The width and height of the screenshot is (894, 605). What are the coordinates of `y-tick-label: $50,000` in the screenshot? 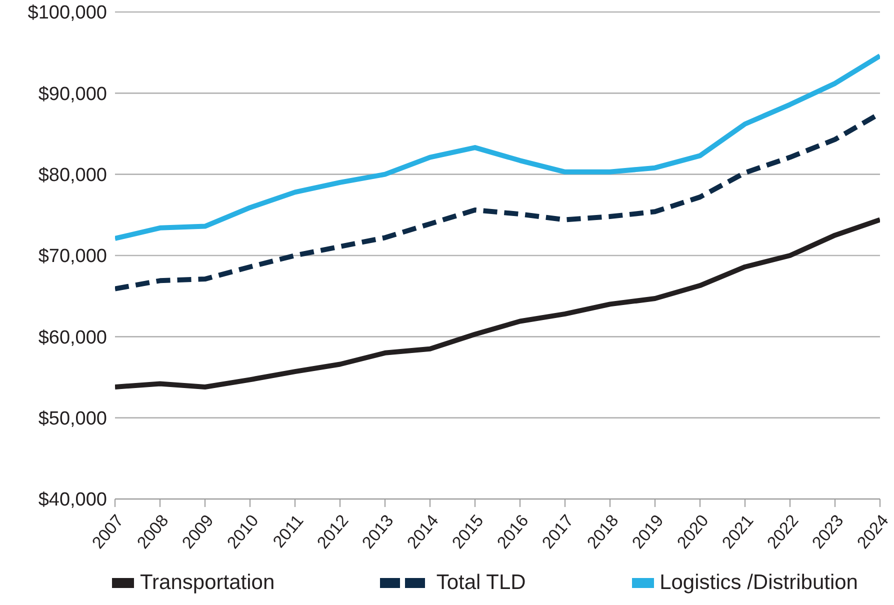 It's located at (72, 419).